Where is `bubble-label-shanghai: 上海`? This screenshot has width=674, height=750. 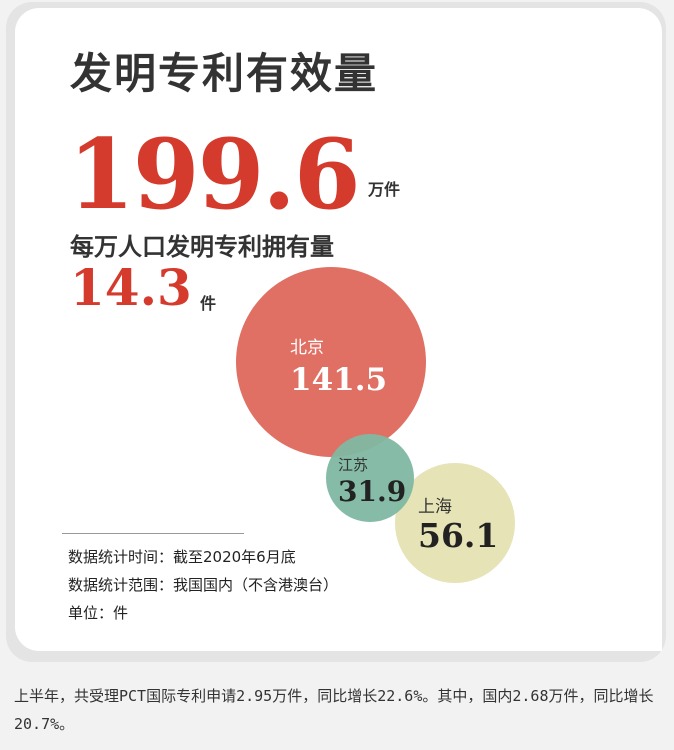 bubble-label-shanghai: 上海 is located at coordinates (435, 507).